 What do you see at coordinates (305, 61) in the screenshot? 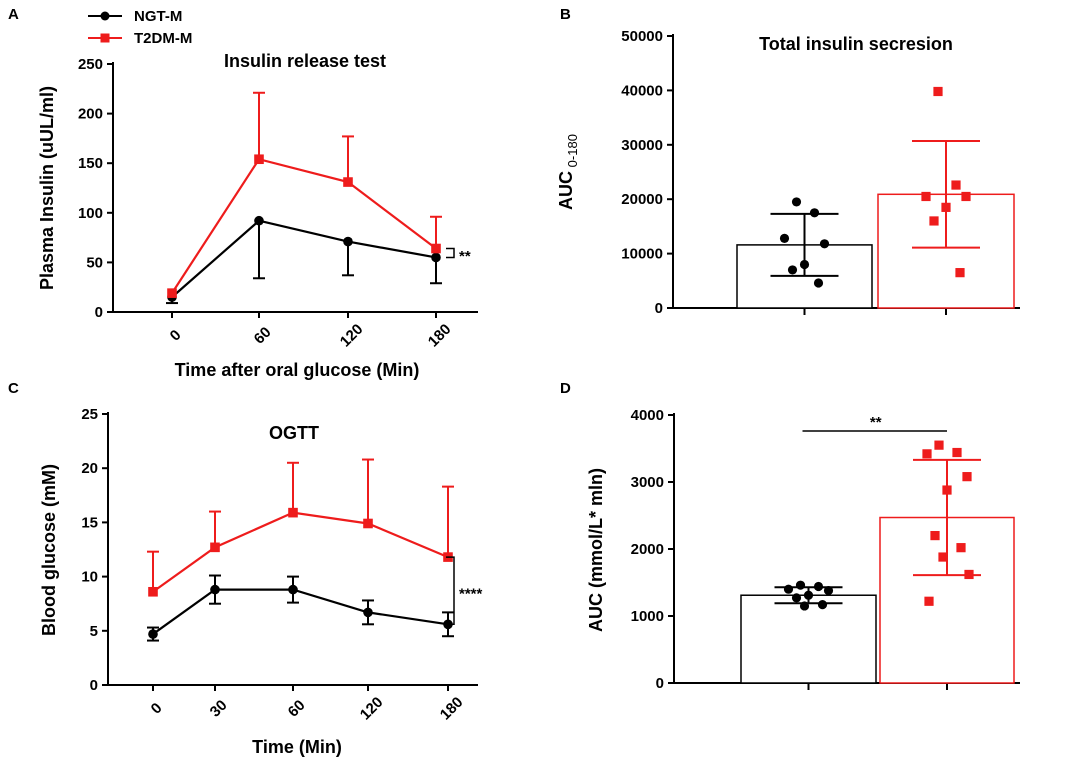
I see `chart-title: Insulin release test` at bounding box center [305, 61].